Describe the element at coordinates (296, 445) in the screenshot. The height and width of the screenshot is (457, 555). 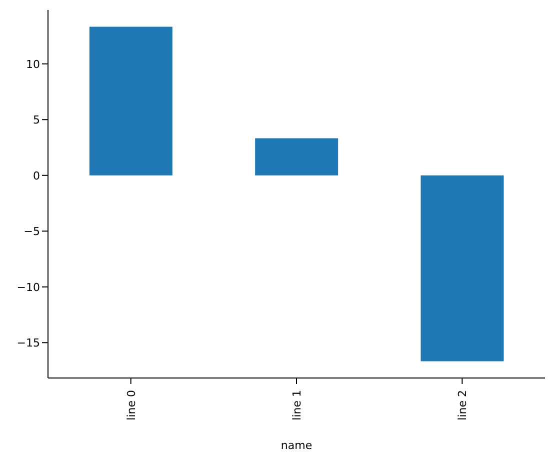
I see `x-axis-title: name` at that location.